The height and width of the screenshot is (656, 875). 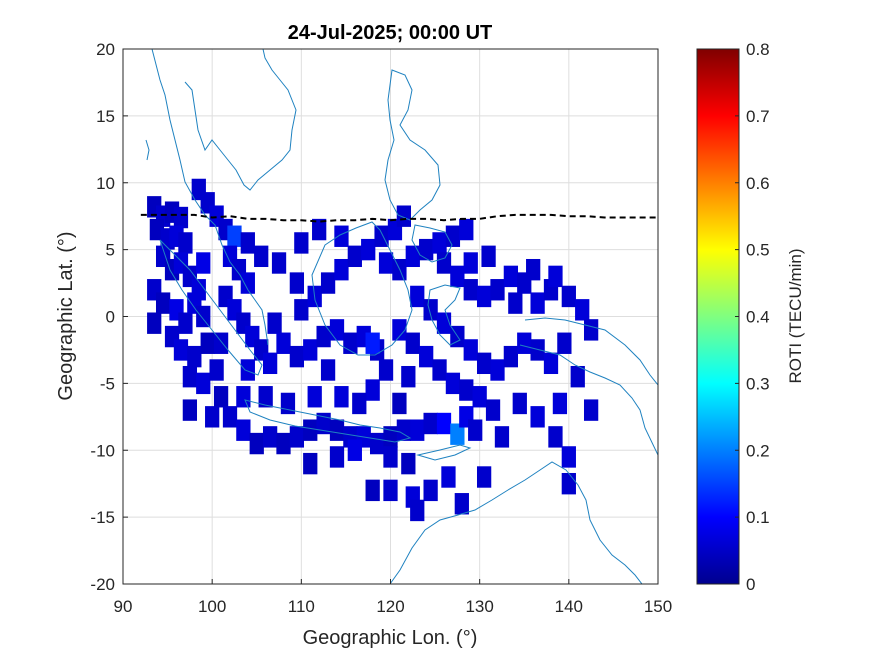 I want to click on coastline-mainland-sea, so click(x=210, y=197).